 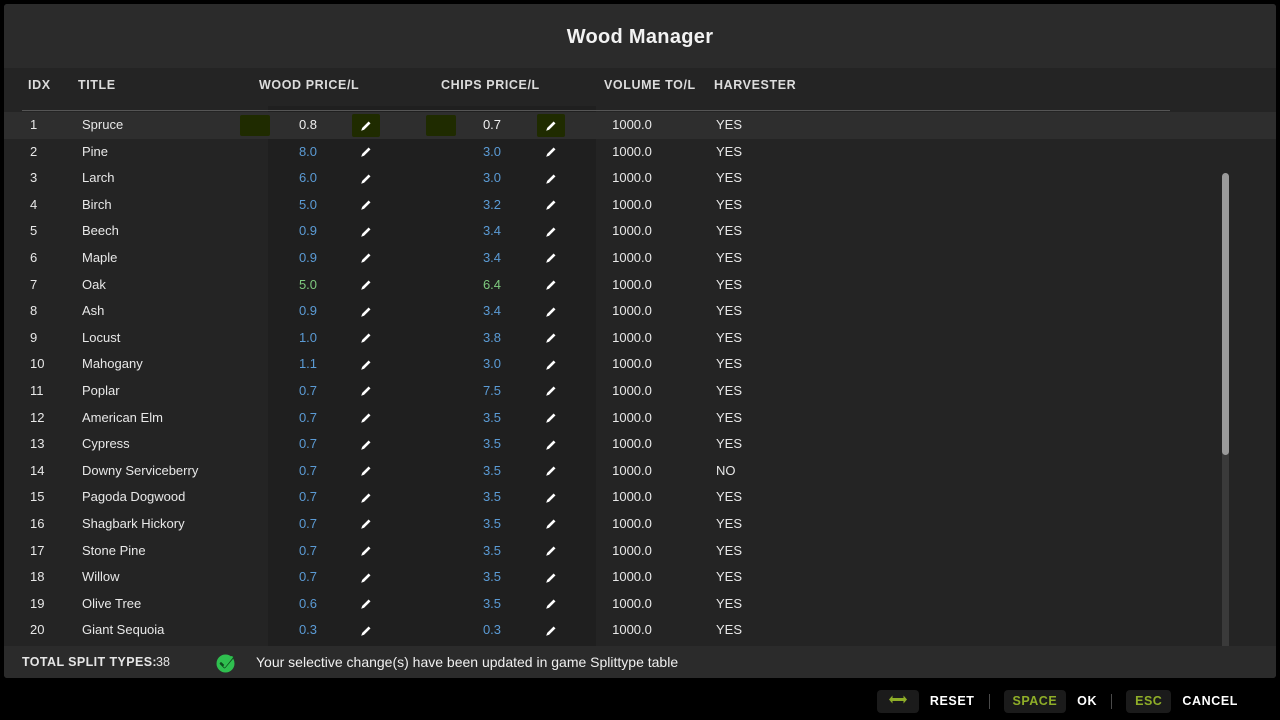 I want to click on table-row: 1 Spruce 0.8 0.7 1000.0 YES, so click(x=640, y=125).